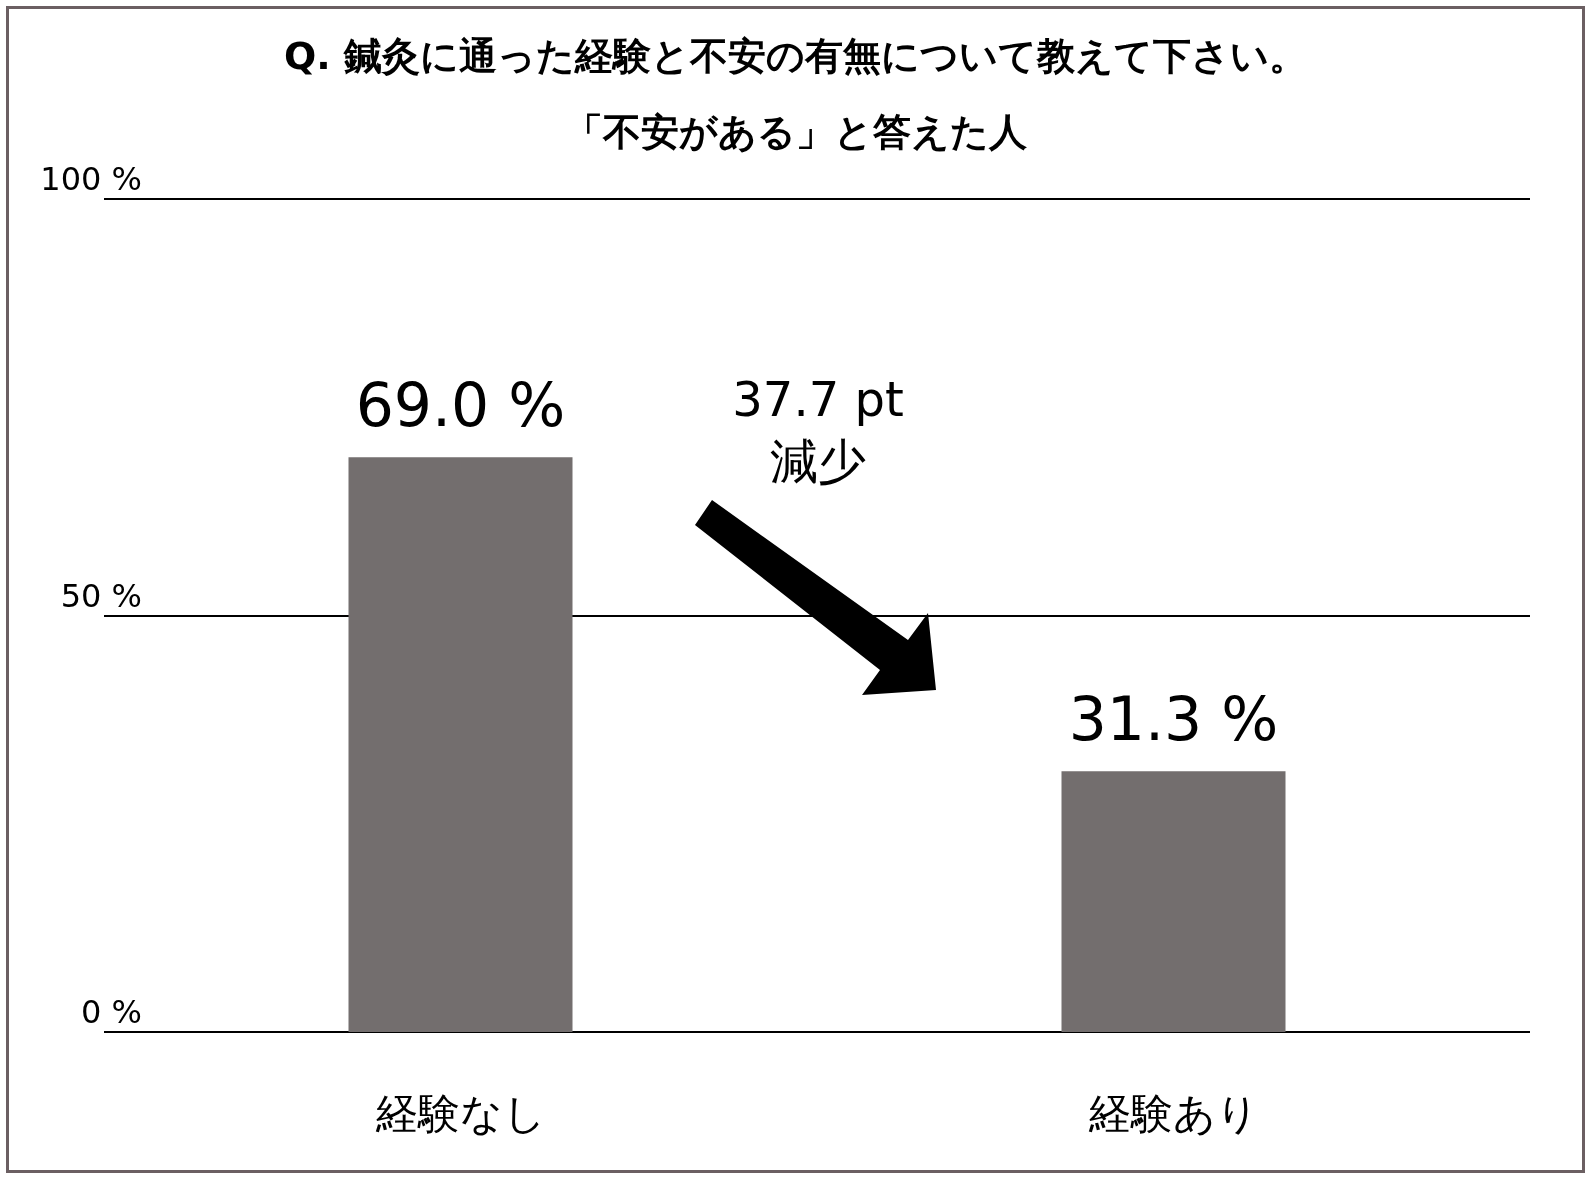  I want to click on chart-subtitle: 「不安がある」と答えた人, so click(795, 132).